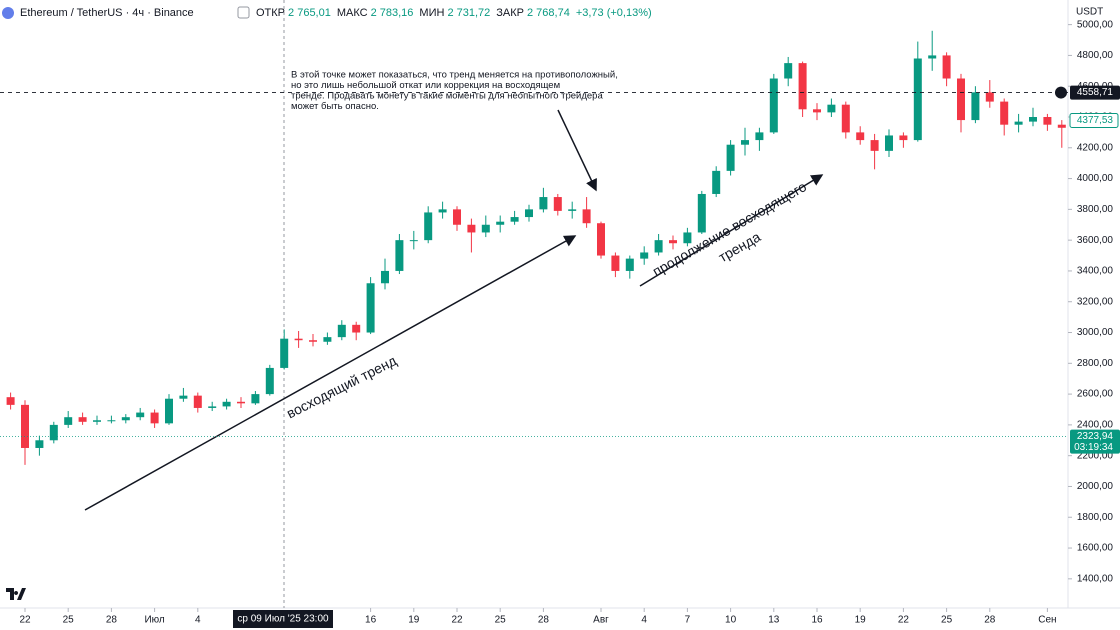  Describe the element at coordinates (1095, 363) in the screenshot. I see `y-tick-label: 2800,00` at that location.